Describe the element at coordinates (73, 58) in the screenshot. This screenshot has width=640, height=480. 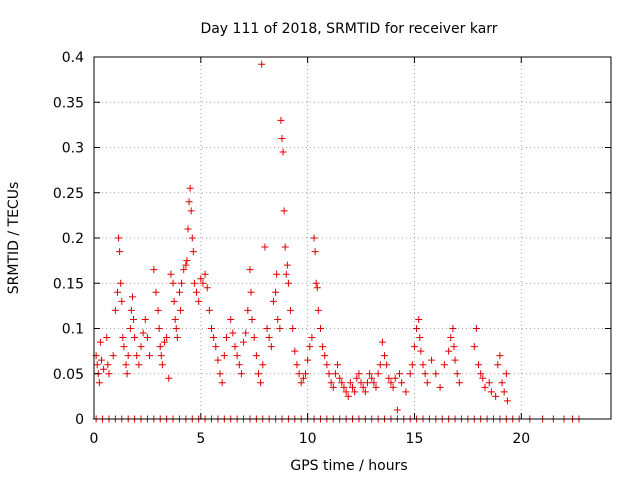
I see `y-tick-label: 0.4` at that location.